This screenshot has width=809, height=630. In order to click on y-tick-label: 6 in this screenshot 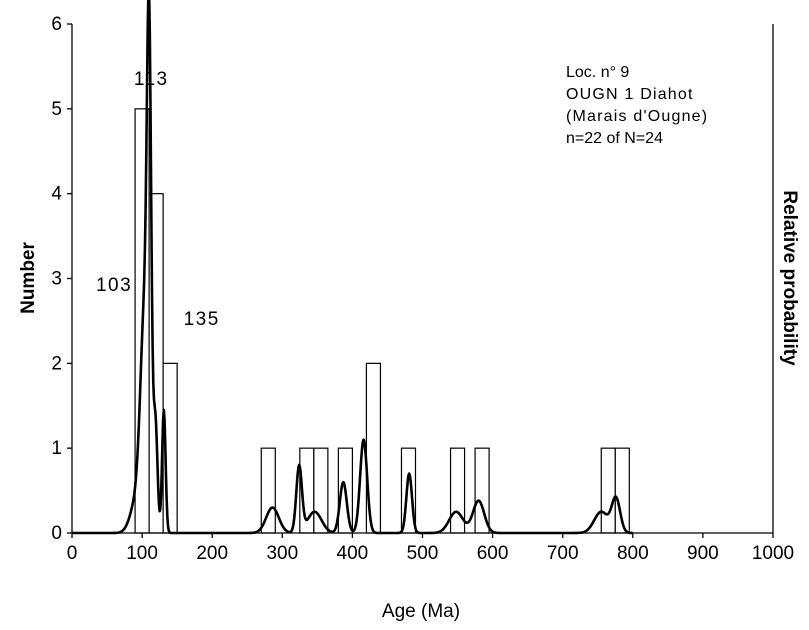, I will do `click(56, 24)`.